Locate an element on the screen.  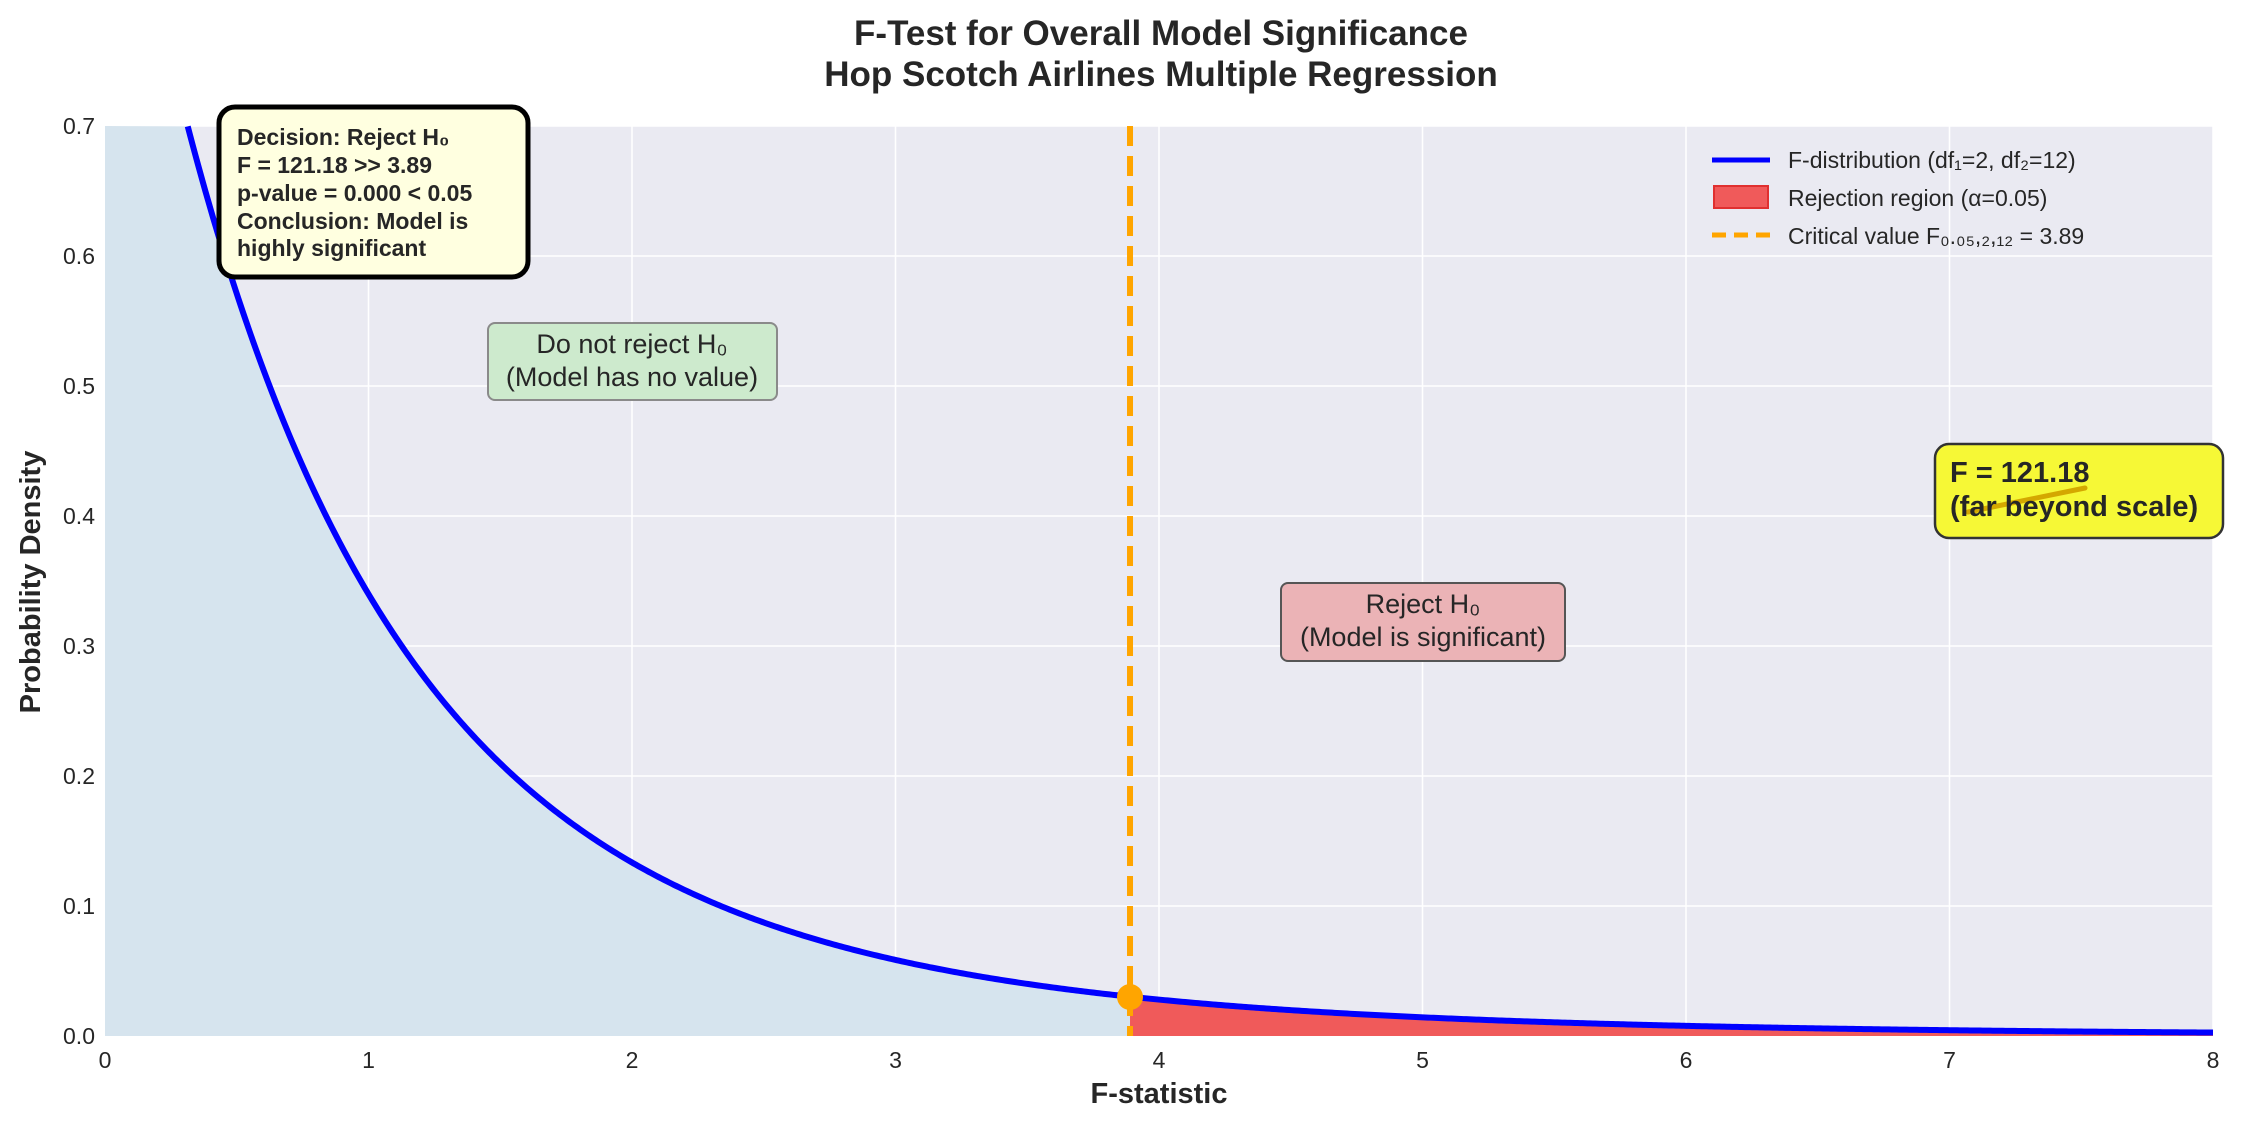
decision-line-4: Conclusion: Model is is located at coordinates (352, 221).